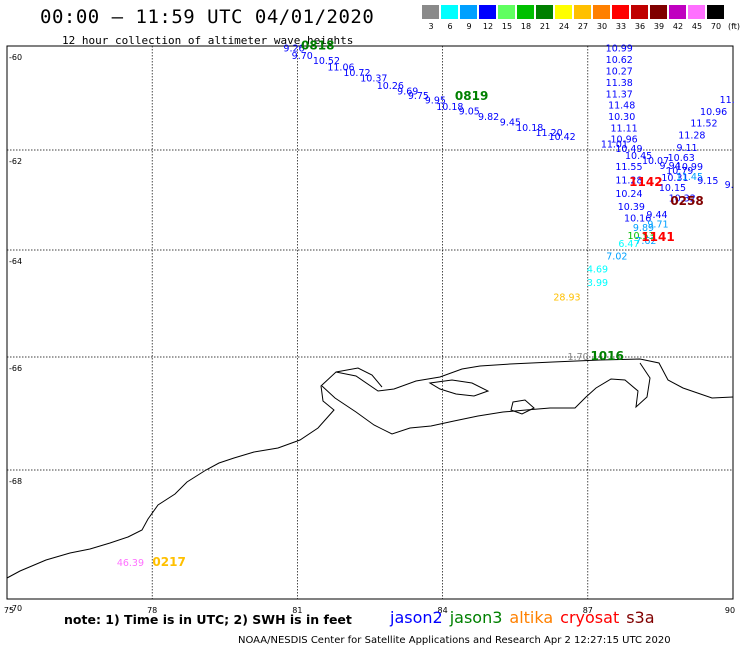 This screenshot has height=650, width=740. I want to click on wave-height-label: 10.32, so click(682, 199).